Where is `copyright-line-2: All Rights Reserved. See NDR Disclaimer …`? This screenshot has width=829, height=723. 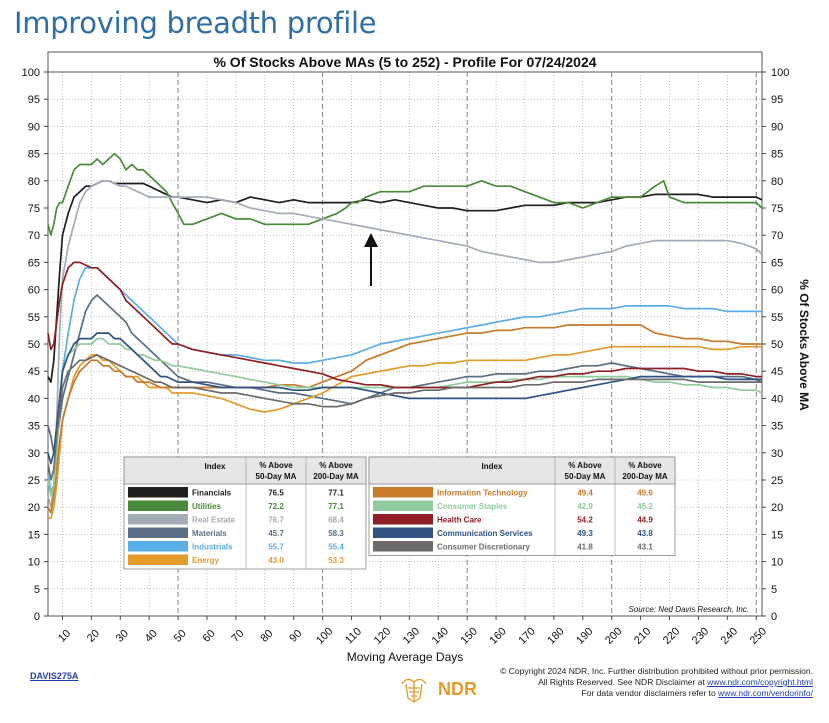
copyright-line-2: All Rights Reserved. See NDR Disclaimer … is located at coordinates (675, 682).